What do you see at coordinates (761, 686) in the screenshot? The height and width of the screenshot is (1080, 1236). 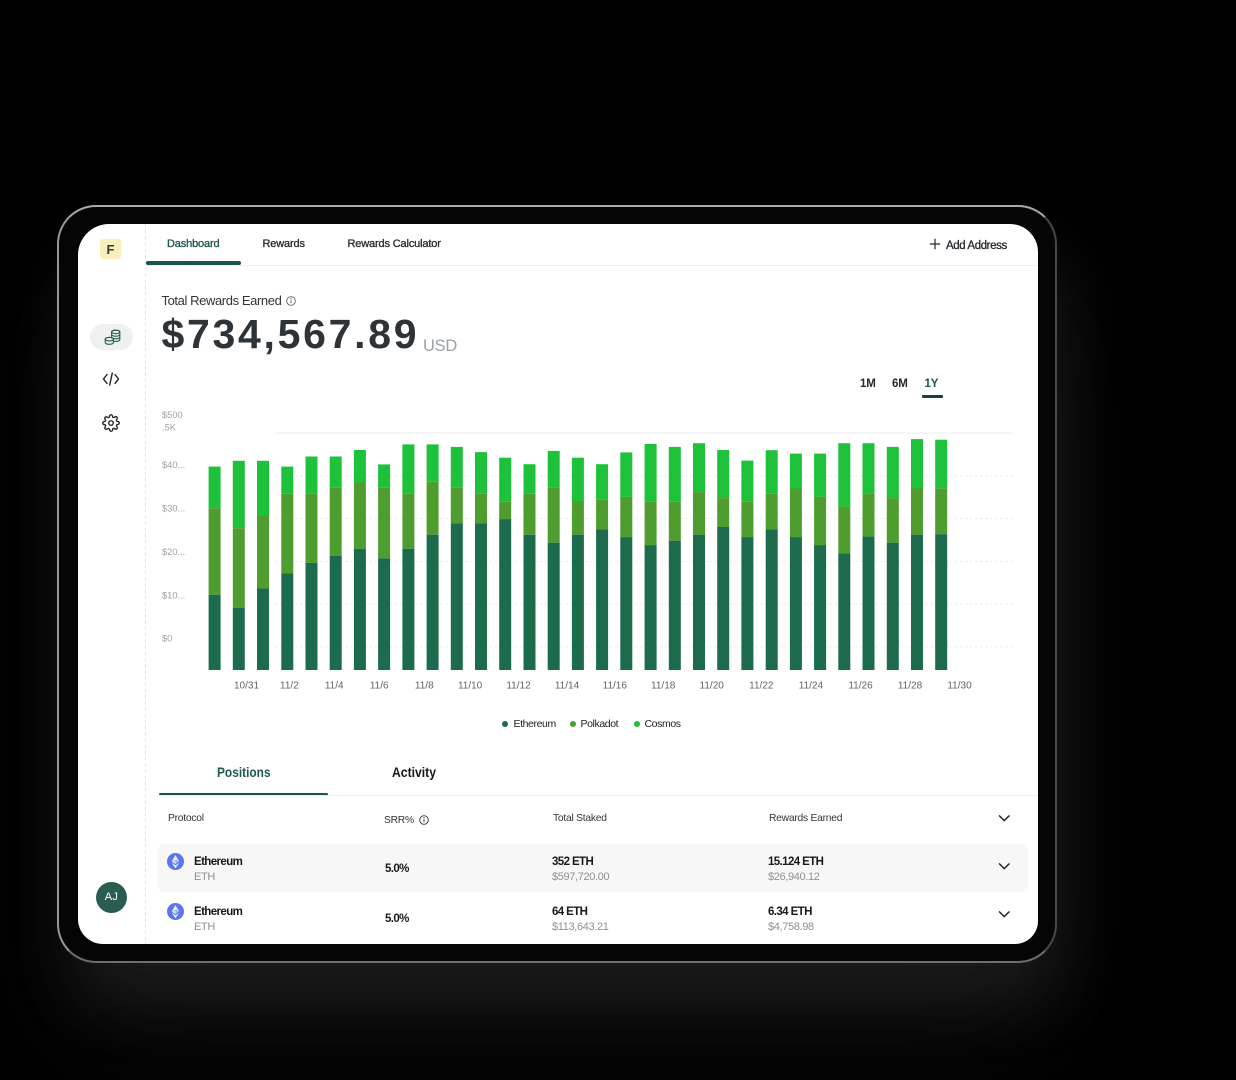 I see `svg-text: 11/22` at bounding box center [761, 686].